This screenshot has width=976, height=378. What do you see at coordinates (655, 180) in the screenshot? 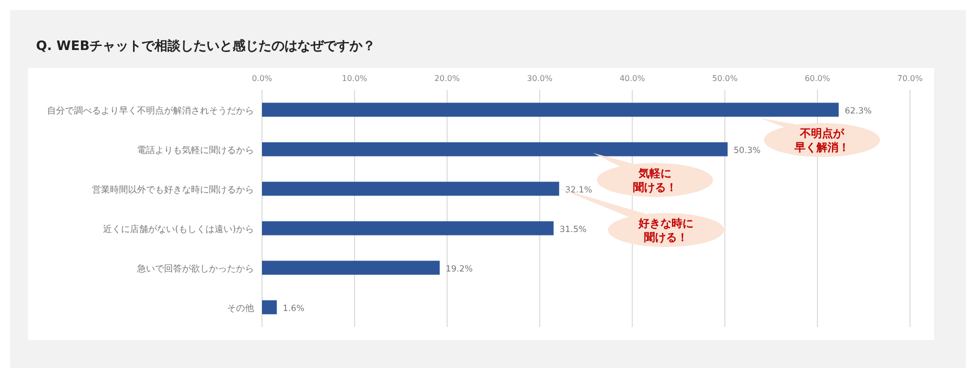
I see `annotation: 気軽に聞ける！` at bounding box center [655, 180].